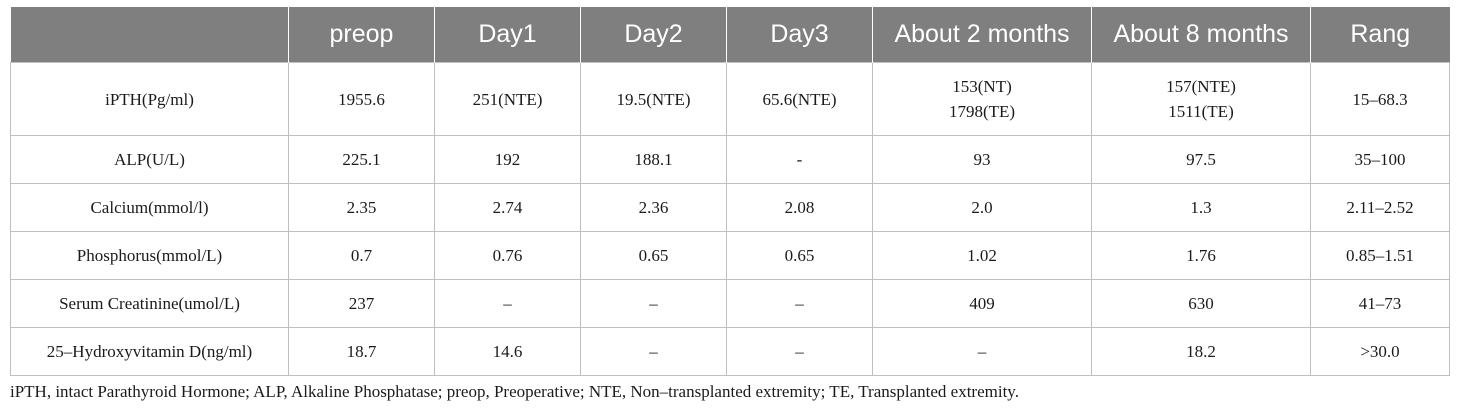 Image resolution: width=1460 pixels, height=414 pixels. I want to click on value-cell: -, so click(799, 159).